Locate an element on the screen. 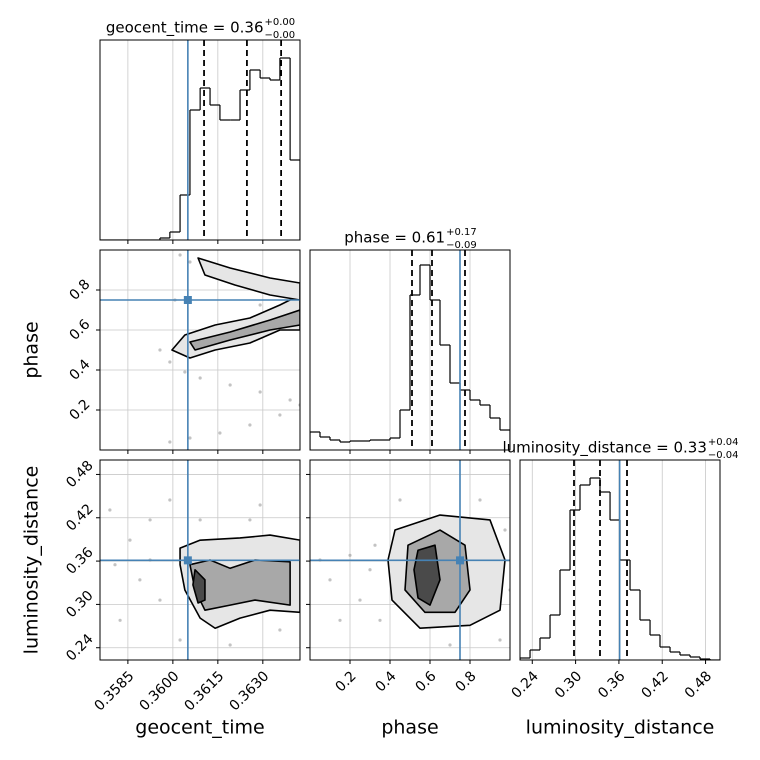 The height and width of the screenshot is (760, 760). x-tick-label: 0.30 is located at coordinates (568, 684).